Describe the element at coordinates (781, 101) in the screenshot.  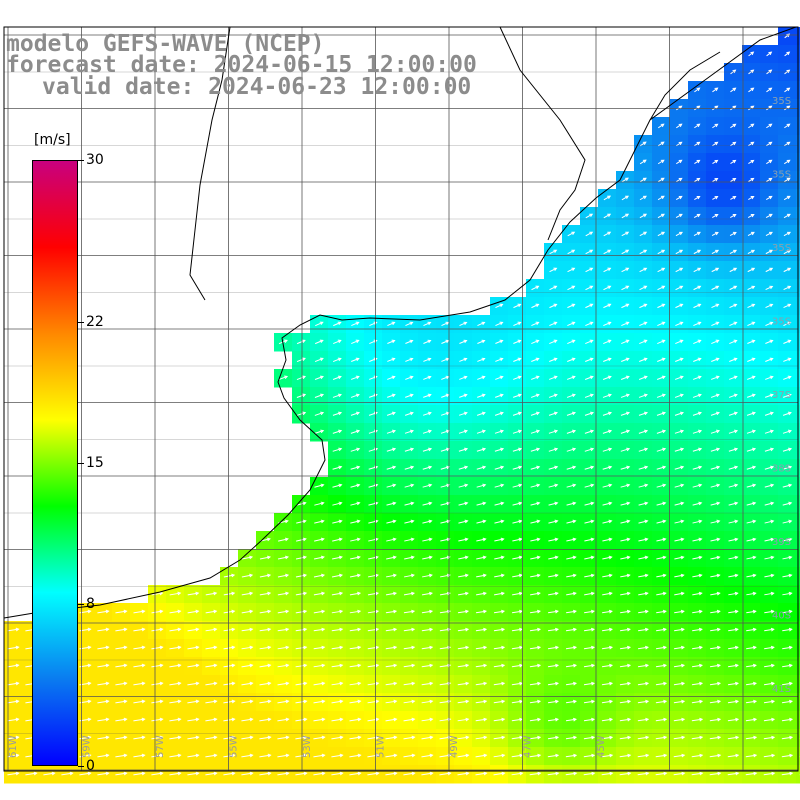
I see `latitude-label: 35S` at that location.